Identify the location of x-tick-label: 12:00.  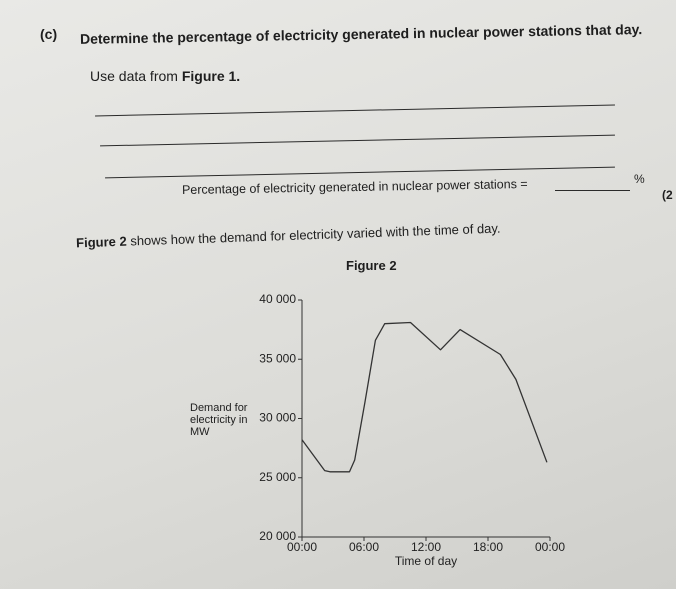
(426, 547).